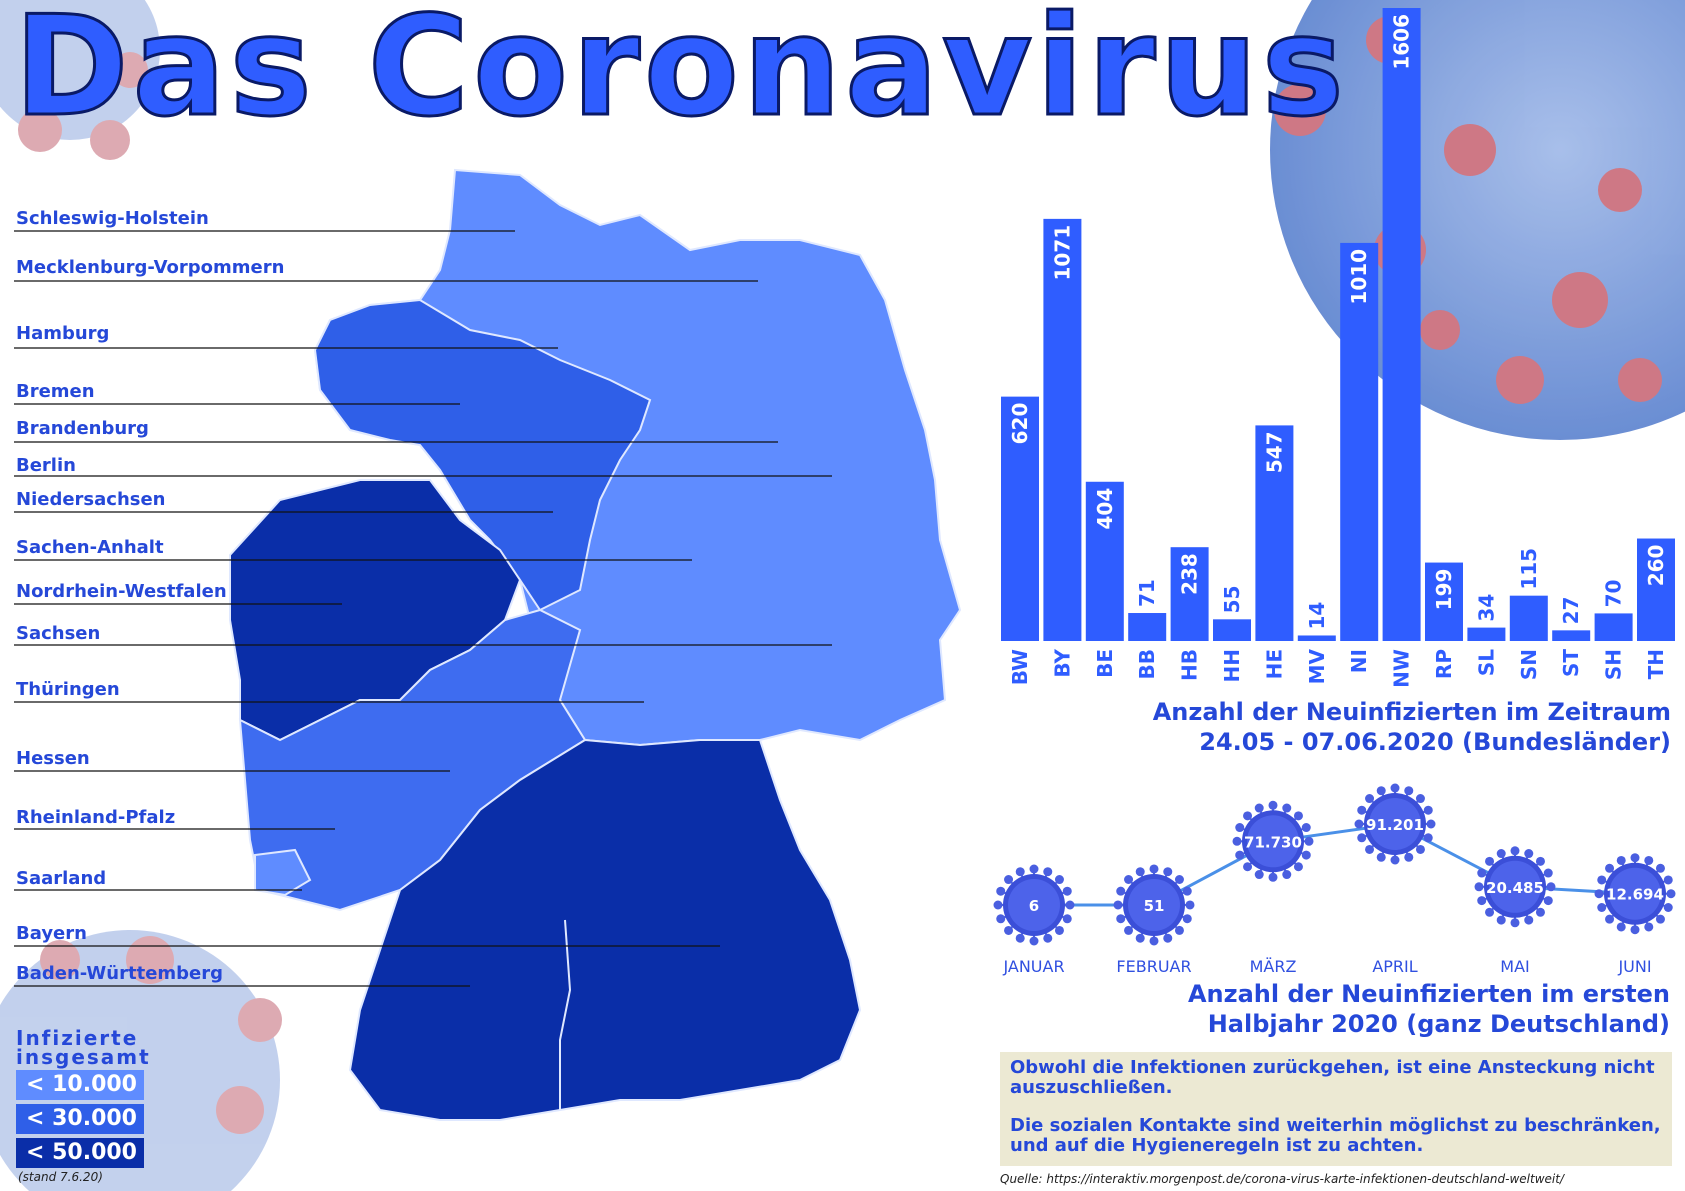 The height and width of the screenshot is (1191, 1685). I want to click on legend-item-medium: < 30.000, so click(80, 1119).